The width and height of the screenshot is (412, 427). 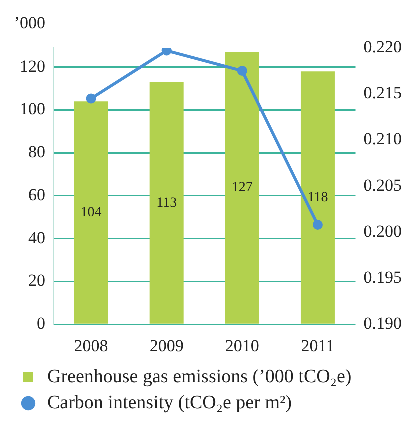 What do you see at coordinates (167, 346) in the screenshot?
I see `x-tick-label: 2009` at bounding box center [167, 346].